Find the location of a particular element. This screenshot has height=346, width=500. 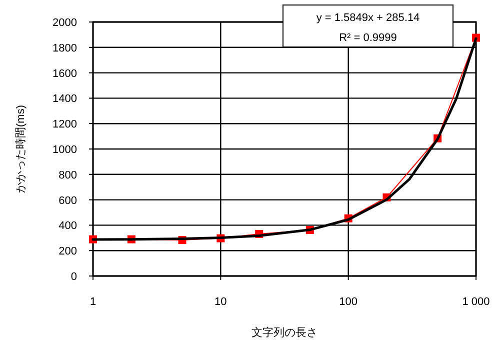

y-tick-label: 1000 is located at coordinates (64, 150).